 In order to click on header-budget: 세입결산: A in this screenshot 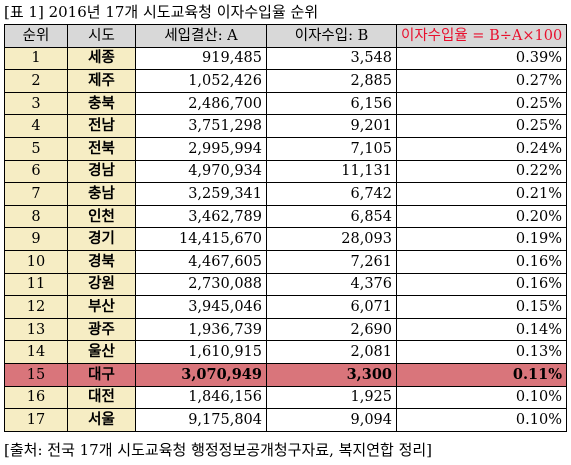, I will do `click(201, 36)`.